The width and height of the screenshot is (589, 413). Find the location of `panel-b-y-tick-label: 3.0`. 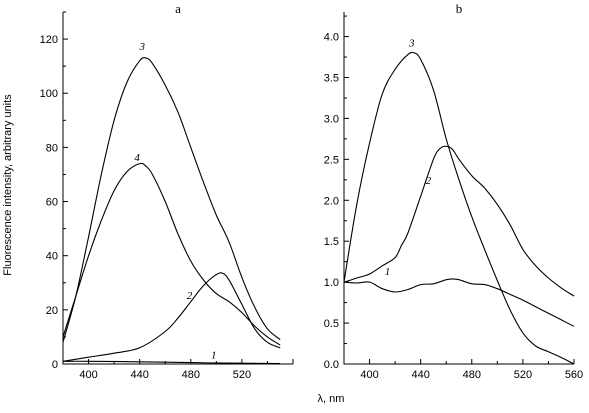

panel-b-y-tick-label: 3.0 is located at coordinates (331, 119).